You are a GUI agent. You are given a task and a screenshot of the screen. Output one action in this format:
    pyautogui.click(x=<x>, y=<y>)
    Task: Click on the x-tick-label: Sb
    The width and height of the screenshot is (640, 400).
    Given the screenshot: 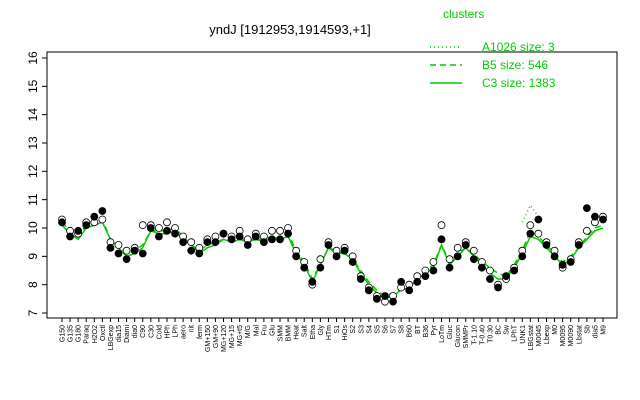 What is the action you would take?
    pyautogui.click(x=587, y=329)
    